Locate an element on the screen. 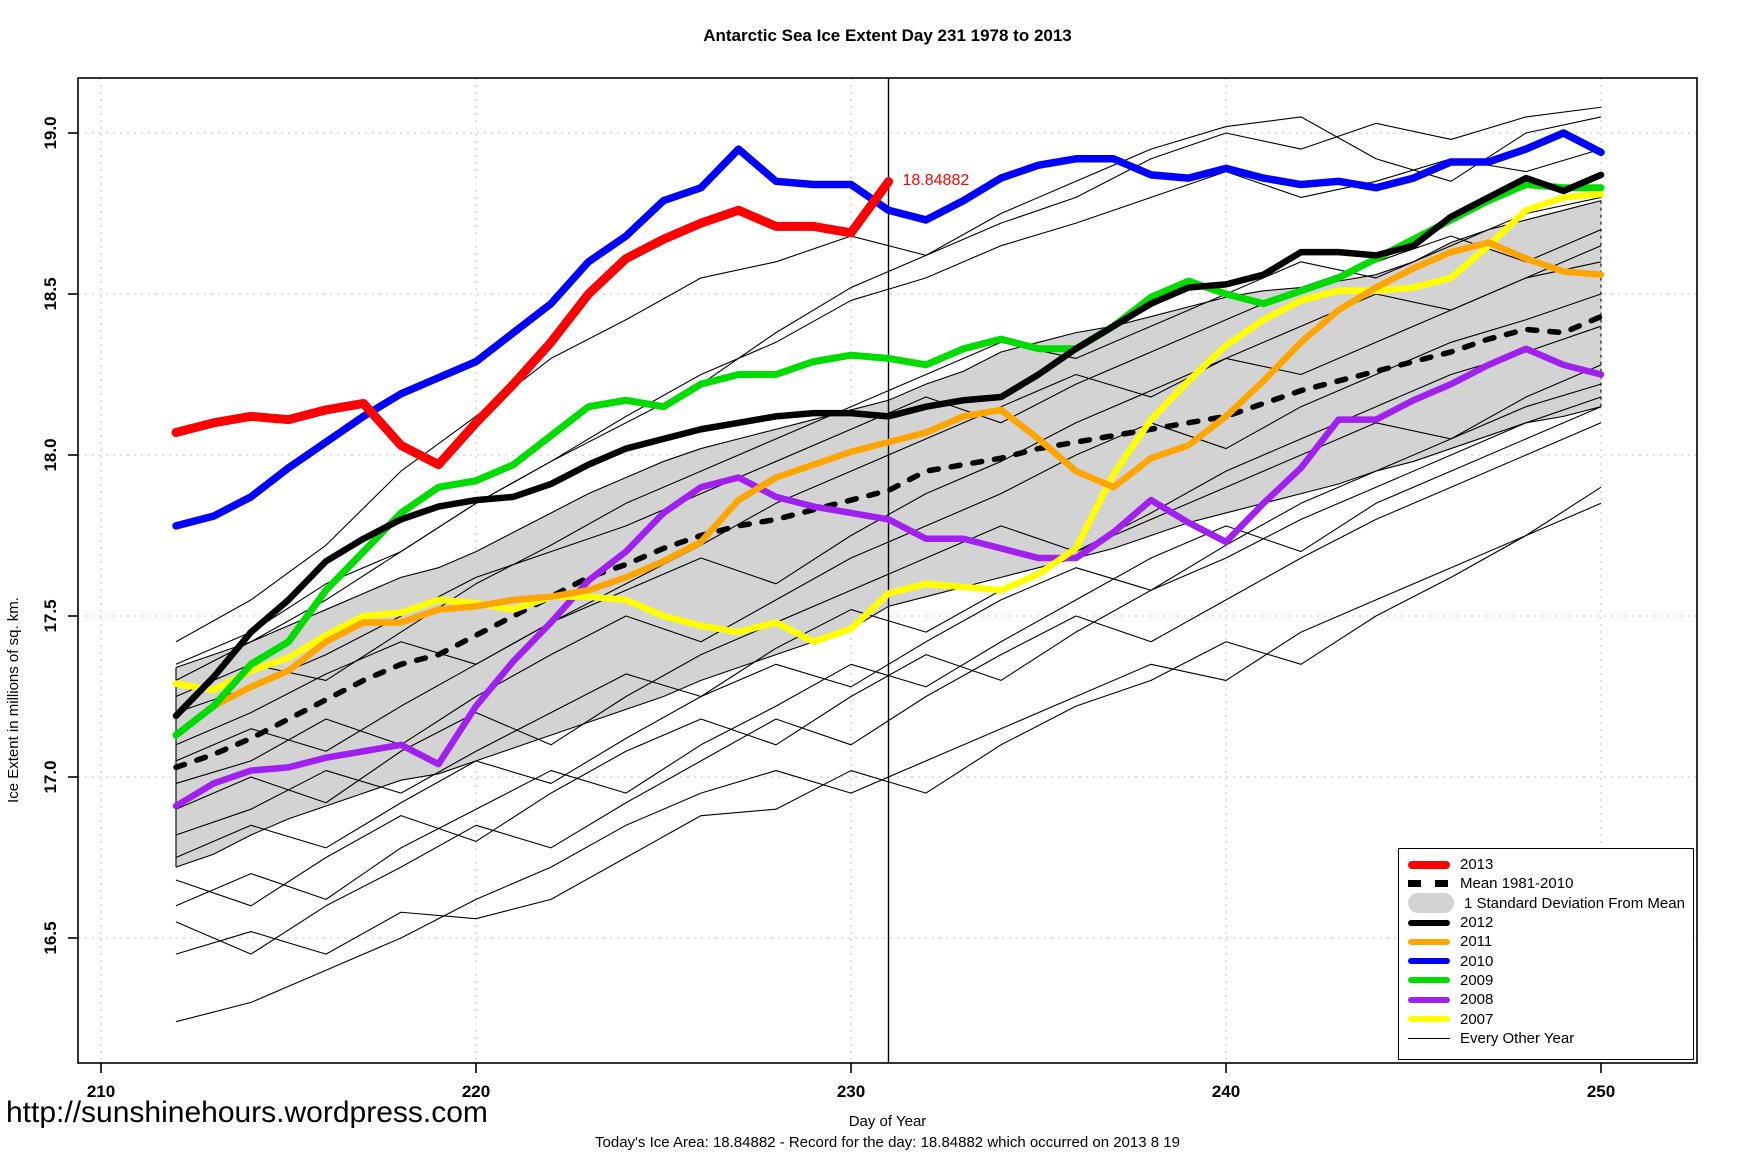 Image resolution: width=1738 pixels, height=1158 pixels. legend-label: Every Other Year is located at coordinates (1517, 1038).